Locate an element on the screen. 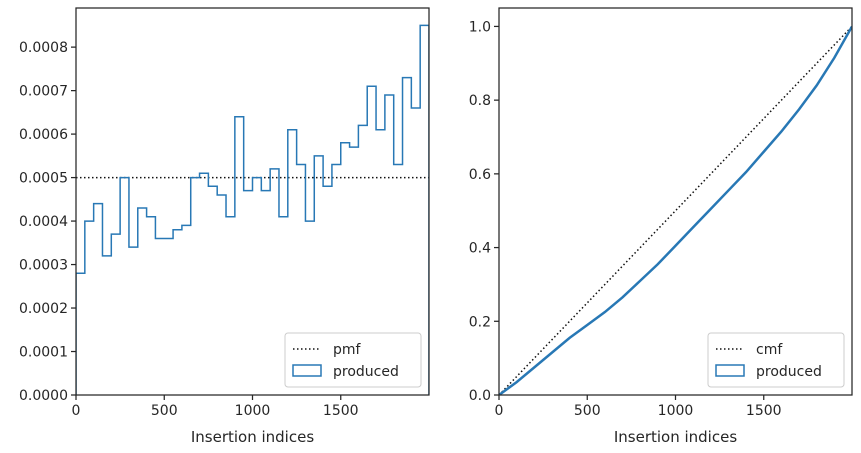 The height and width of the screenshot is (453, 861). y-tick-label: 0.0006 is located at coordinates (43, 135).